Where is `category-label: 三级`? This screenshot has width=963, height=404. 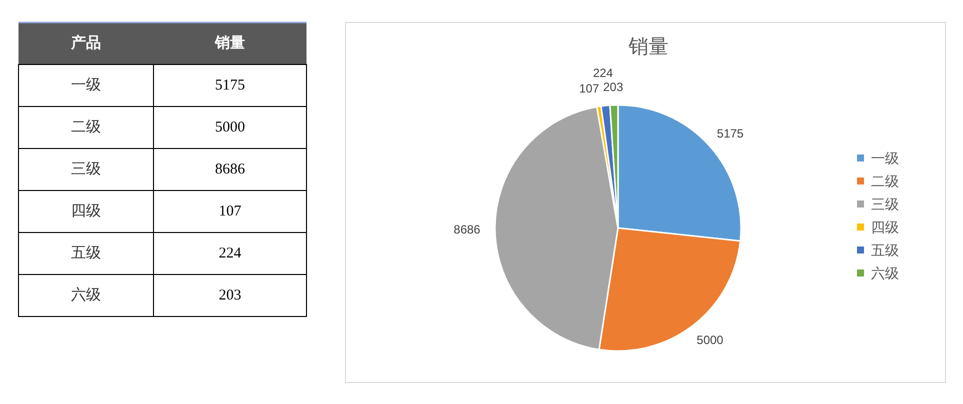
category-label: 三级 is located at coordinates (86, 169).